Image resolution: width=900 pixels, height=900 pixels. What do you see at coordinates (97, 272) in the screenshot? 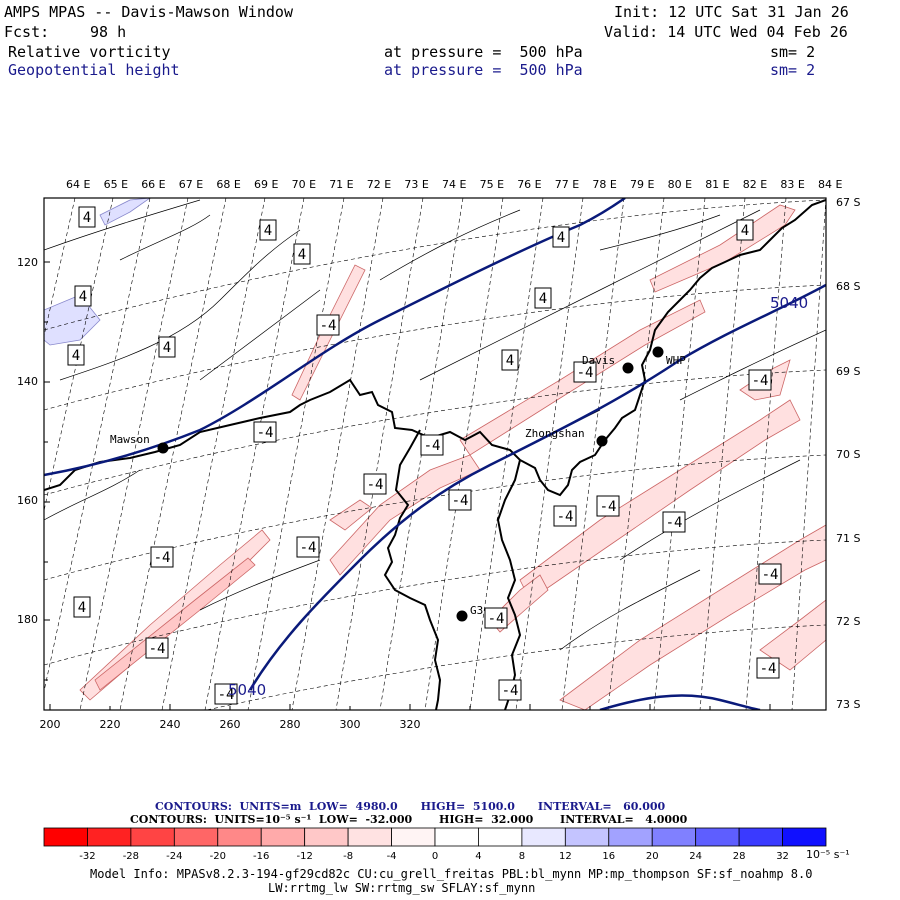
I see `positive-vorticity-shading` at bounding box center [97, 272].